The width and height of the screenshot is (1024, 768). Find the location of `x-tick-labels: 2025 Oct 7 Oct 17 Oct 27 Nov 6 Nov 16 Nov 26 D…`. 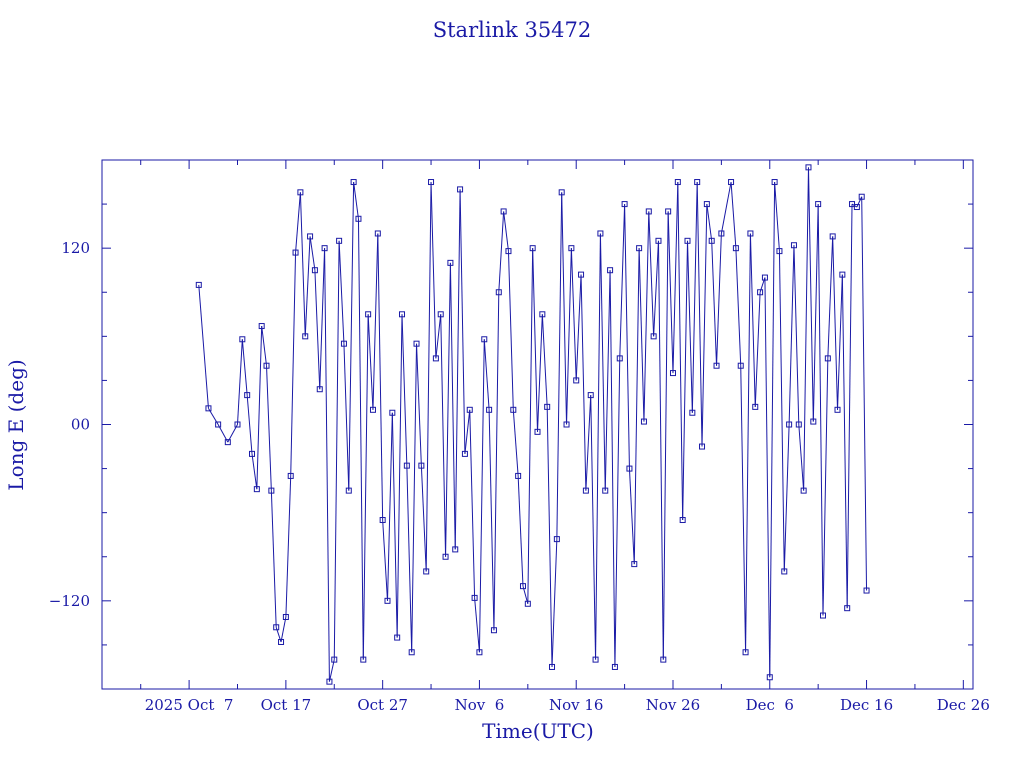

x-tick-labels: 2025 Oct 7 Oct 17 Oct 27 Nov 6 Nov 16 Nov 26 D… is located at coordinates (567, 705).